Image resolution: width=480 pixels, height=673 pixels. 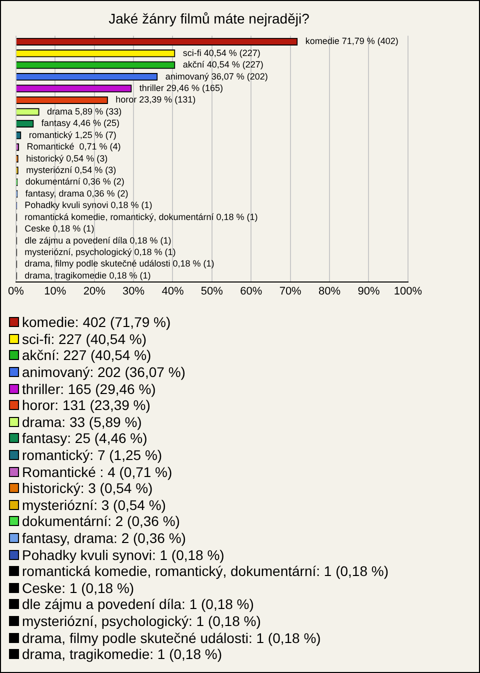 I want to click on category-label: Pohadky kvuli synovi 0,18 % (1), so click(x=88, y=205).